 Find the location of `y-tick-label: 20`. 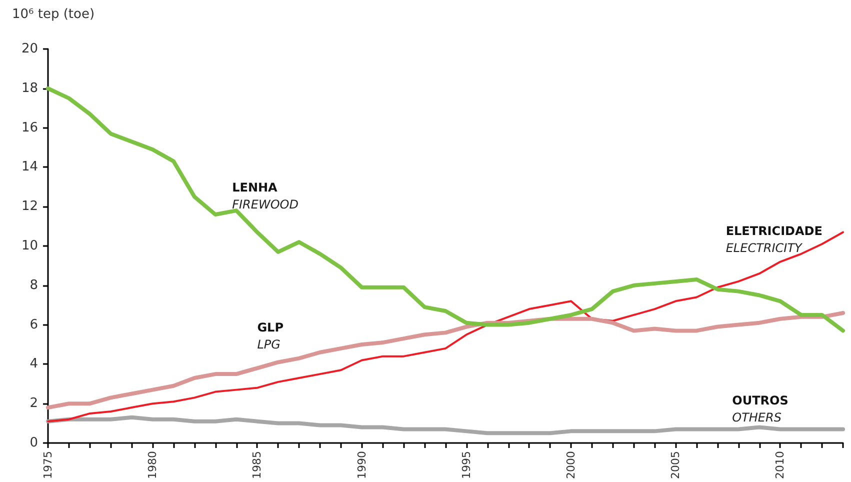

y-tick-label: 20 is located at coordinates (29, 49).